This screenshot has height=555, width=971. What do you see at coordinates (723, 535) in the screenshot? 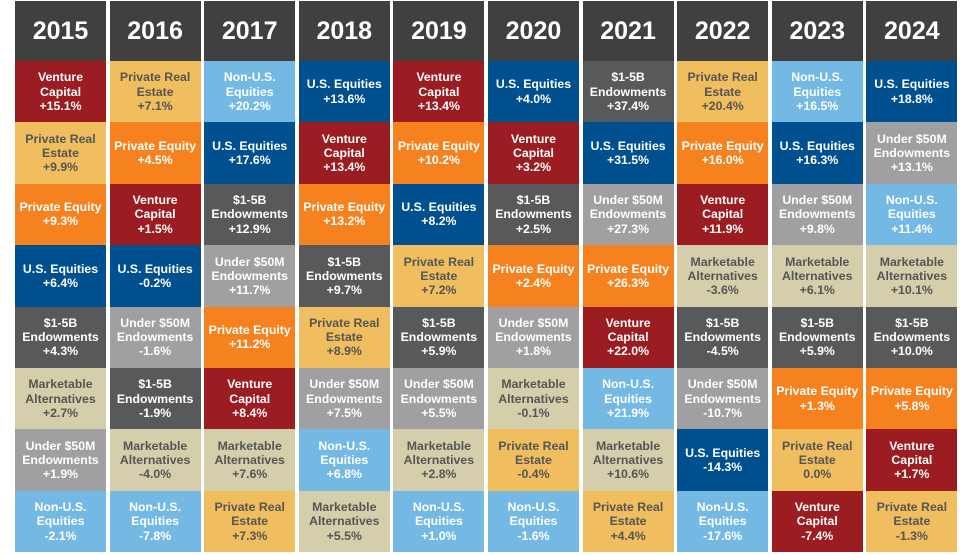
I see `return-value-label: -17.6%` at bounding box center [723, 535].